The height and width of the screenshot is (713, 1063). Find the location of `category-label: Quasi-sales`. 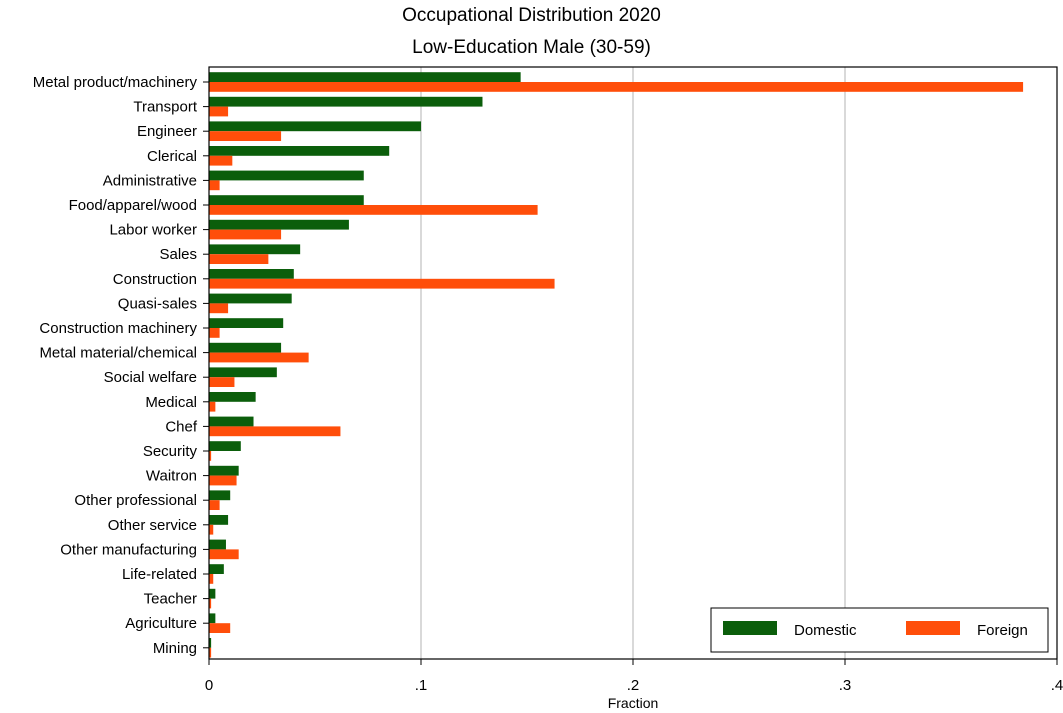

category-label: Quasi-sales is located at coordinates (157, 303).